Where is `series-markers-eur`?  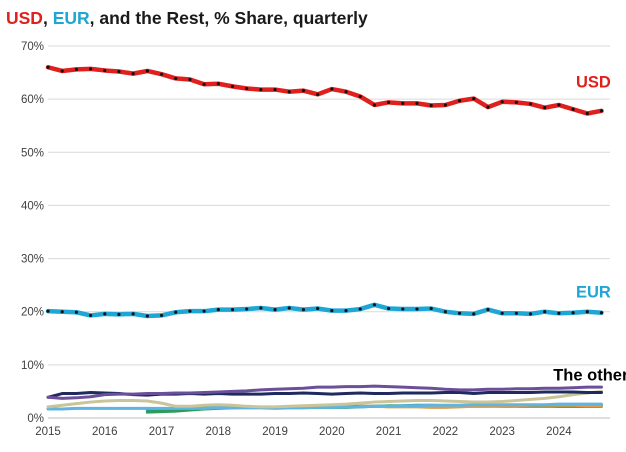 series-markers-eur is located at coordinates (325, 310).